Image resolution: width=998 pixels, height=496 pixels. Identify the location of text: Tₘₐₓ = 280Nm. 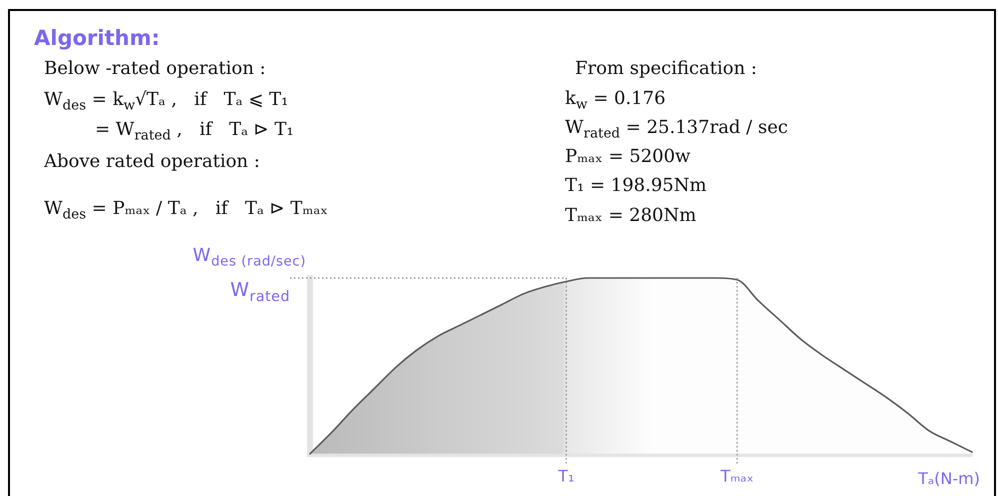
(630, 216).